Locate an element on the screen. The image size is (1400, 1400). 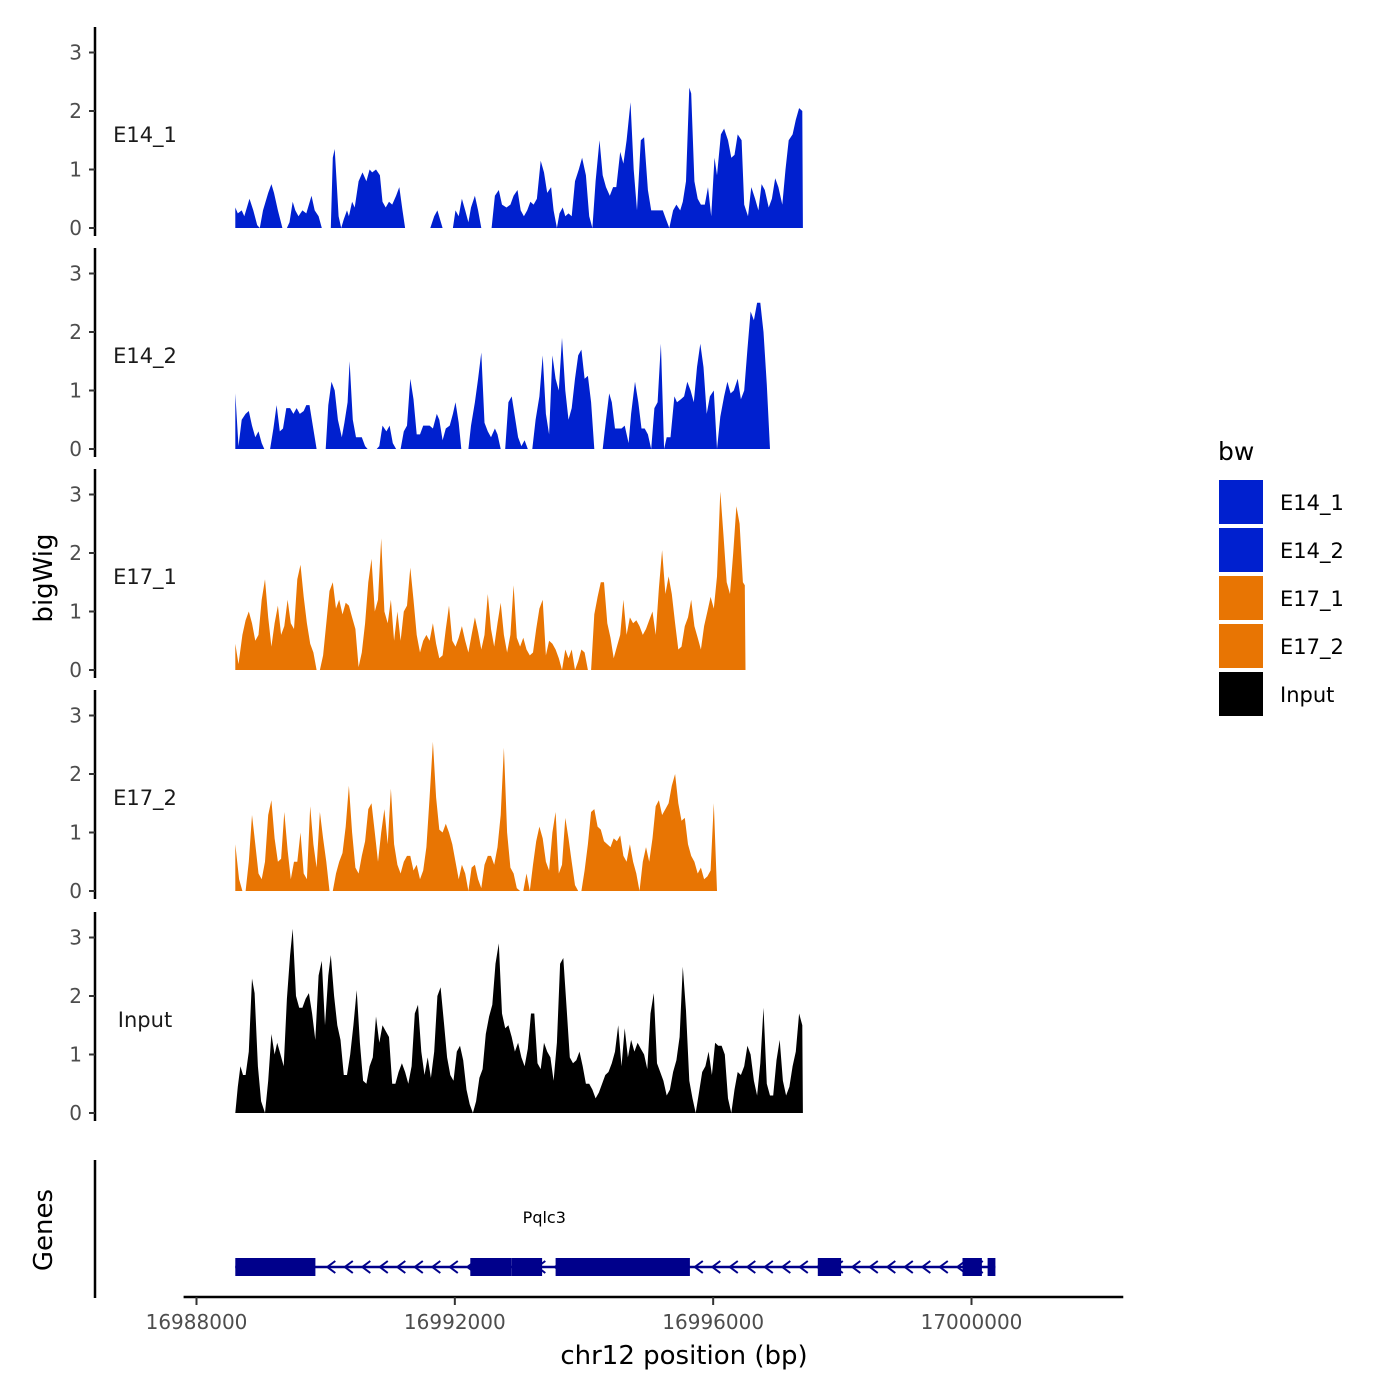
track-Input: 0 1 2 3 Input is located at coordinates (436, 1018).